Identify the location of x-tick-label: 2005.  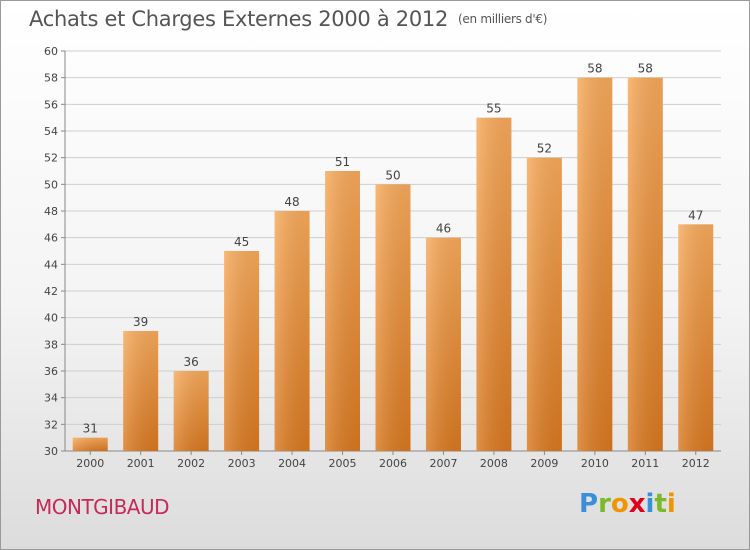
(343, 463).